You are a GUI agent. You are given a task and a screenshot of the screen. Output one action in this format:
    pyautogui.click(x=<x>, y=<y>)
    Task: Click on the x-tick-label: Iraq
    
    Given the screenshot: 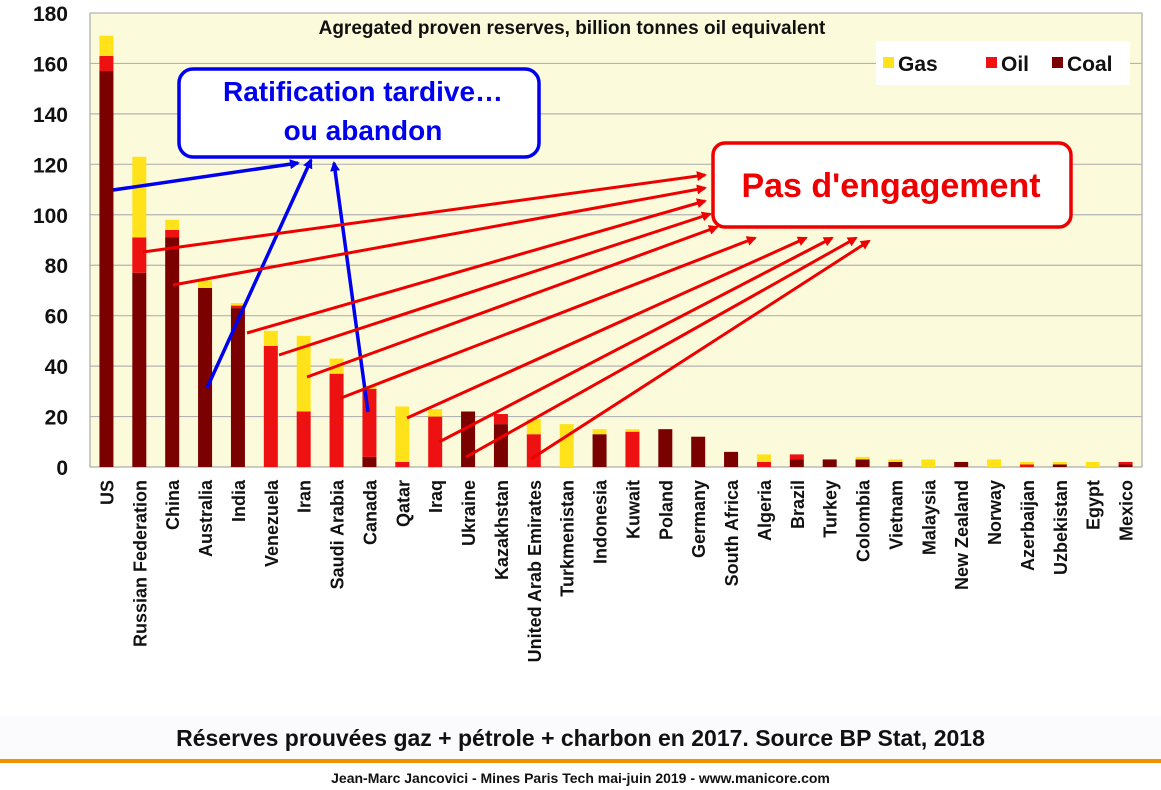 What is the action you would take?
    pyautogui.click(x=436, y=496)
    